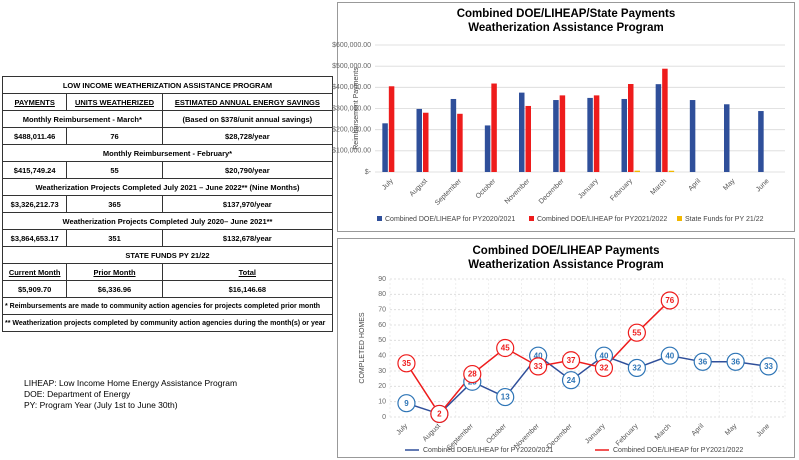 The width and height of the screenshot is (799, 460). What do you see at coordinates (351, 45) in the screenshot?
I see `y-tick-label: $600,000.00` at bounding box center [351, 45].